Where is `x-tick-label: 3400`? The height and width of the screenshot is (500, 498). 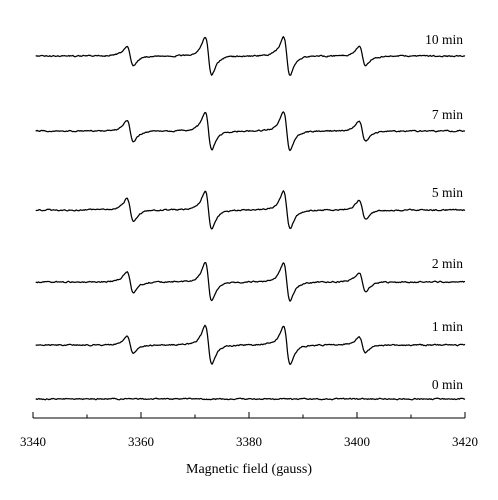
x-tick-label: 3400 is located at coordinates (357, 441).